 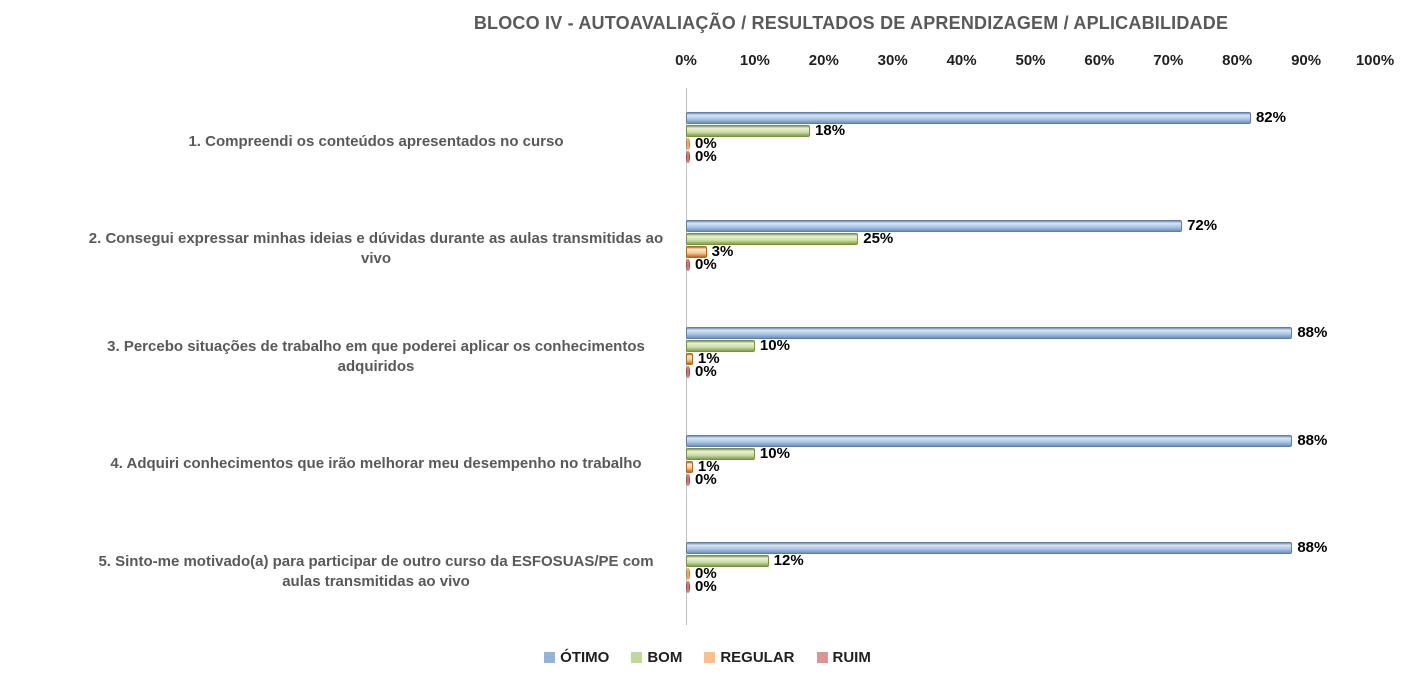 What do you see at coordinates (757, 657) in the screenshot?
I see `legend-label: REGULAR` at bounding box center [757, 657].